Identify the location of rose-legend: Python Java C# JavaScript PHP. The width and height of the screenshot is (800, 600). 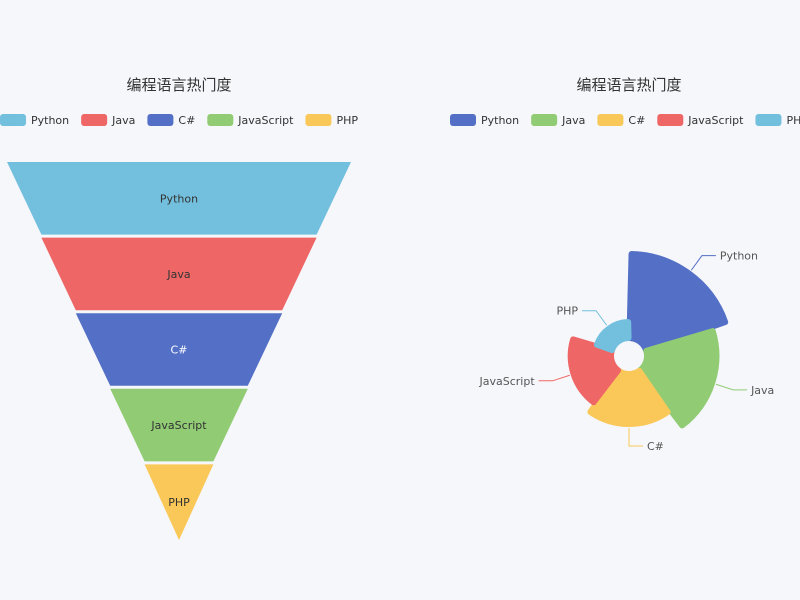
(625, 120).